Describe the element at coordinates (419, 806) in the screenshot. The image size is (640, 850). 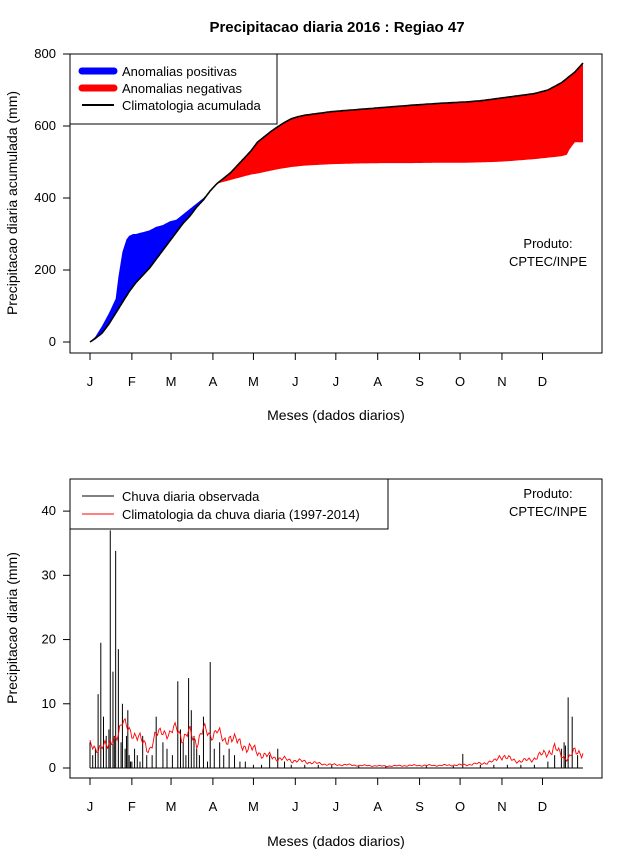
I see `x-tick-label-bottom: S` at that location.